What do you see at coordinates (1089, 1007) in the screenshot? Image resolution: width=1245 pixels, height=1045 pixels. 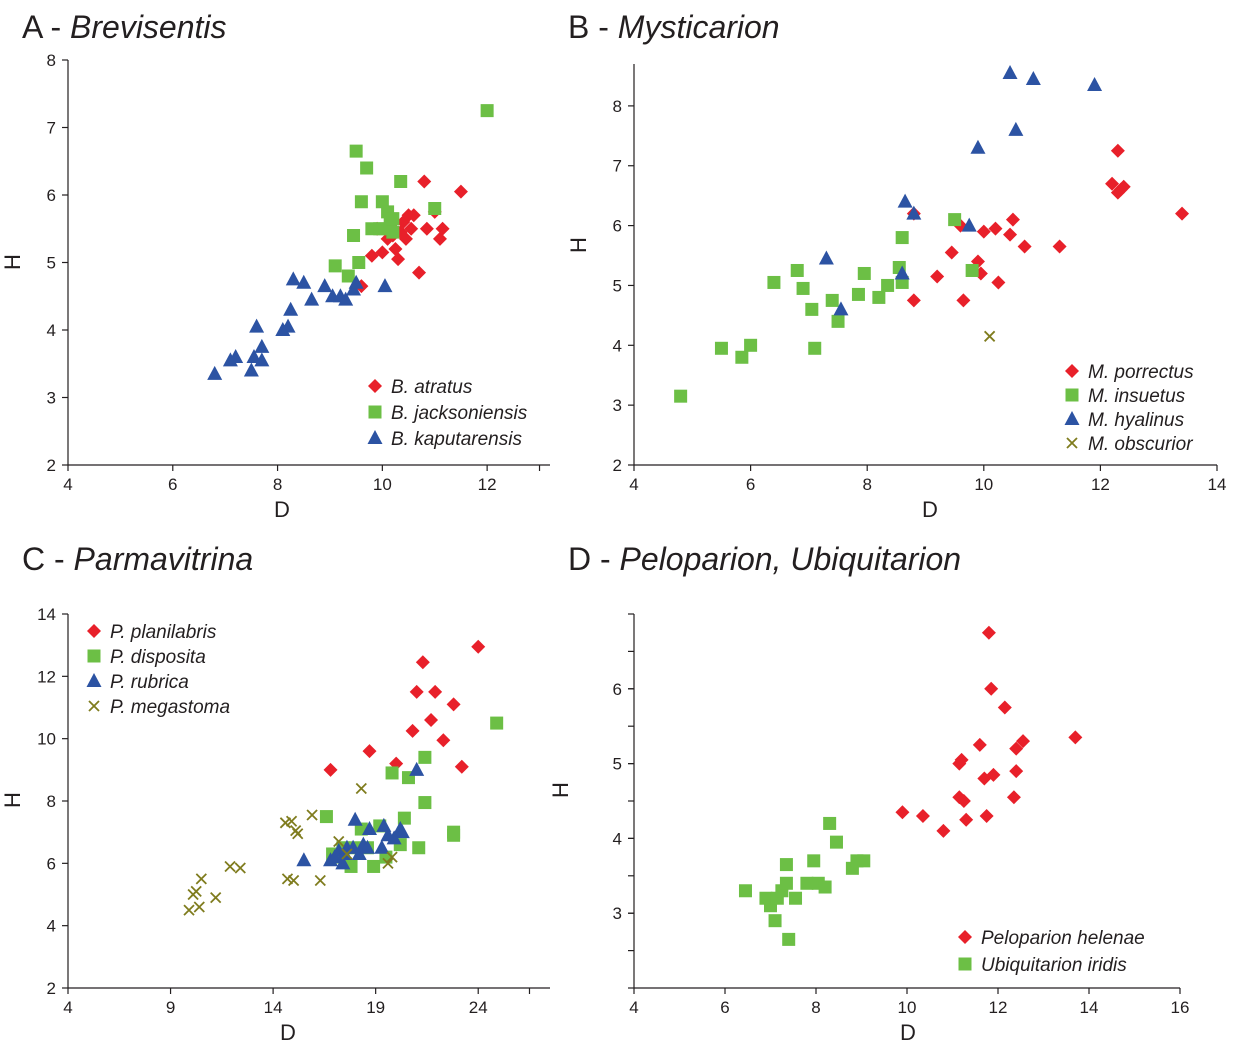 I see `x-tick-label: 14` at bounding box center [1089, 1007].